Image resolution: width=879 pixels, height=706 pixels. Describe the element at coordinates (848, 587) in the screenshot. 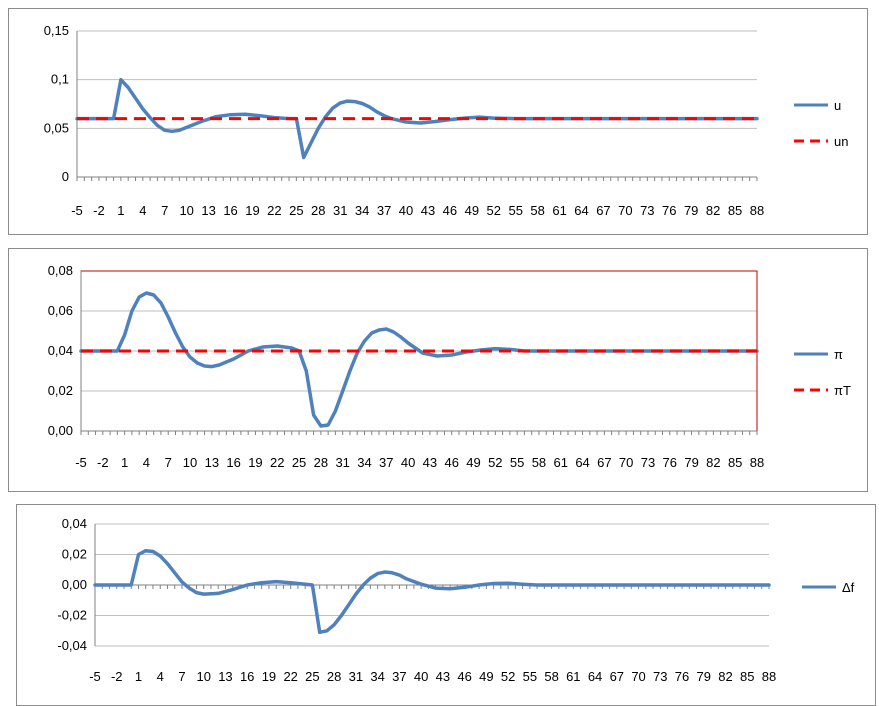

I see `legend-label: Δf` at that location.